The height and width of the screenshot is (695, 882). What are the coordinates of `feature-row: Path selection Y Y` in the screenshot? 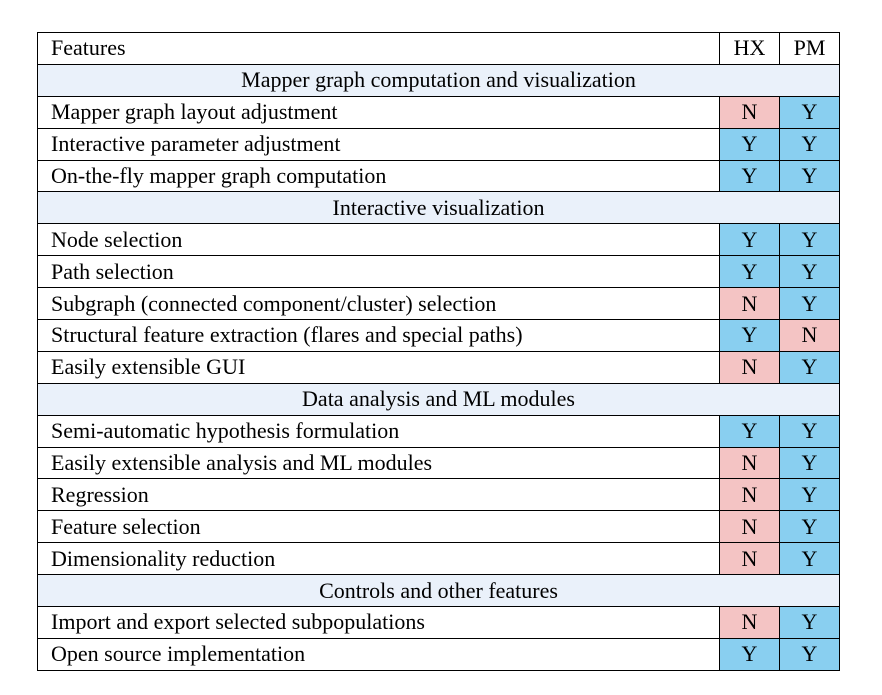 It's located at (438, 272).